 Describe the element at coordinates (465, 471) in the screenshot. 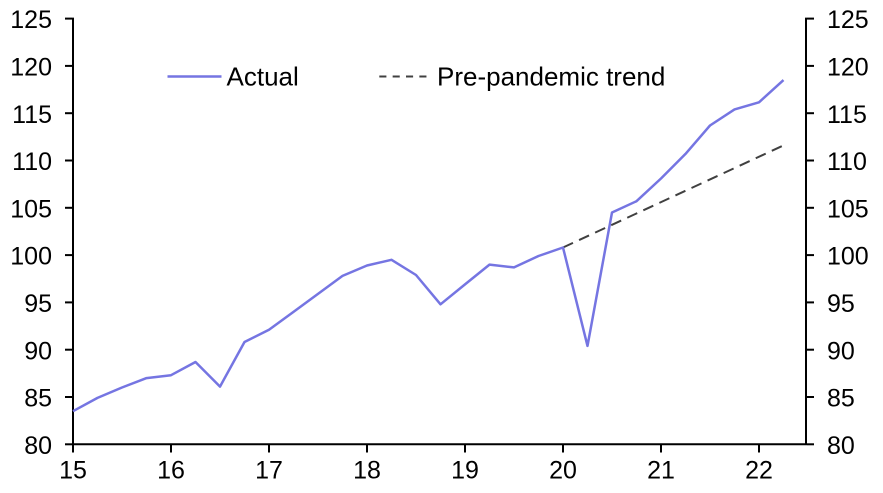

I see `svg-text: 19` at that location.